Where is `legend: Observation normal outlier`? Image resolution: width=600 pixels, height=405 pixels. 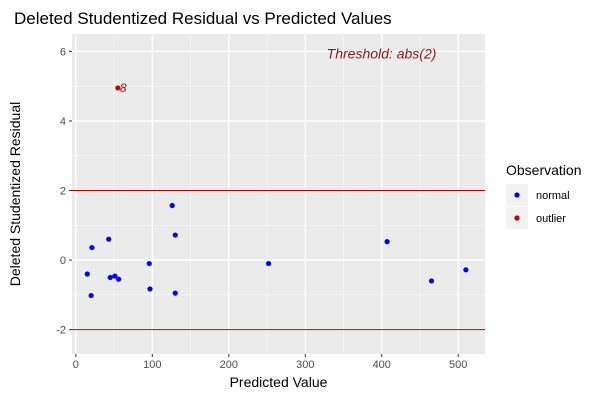
legend: Observation normal outlier is located at coordinates (543, 195).